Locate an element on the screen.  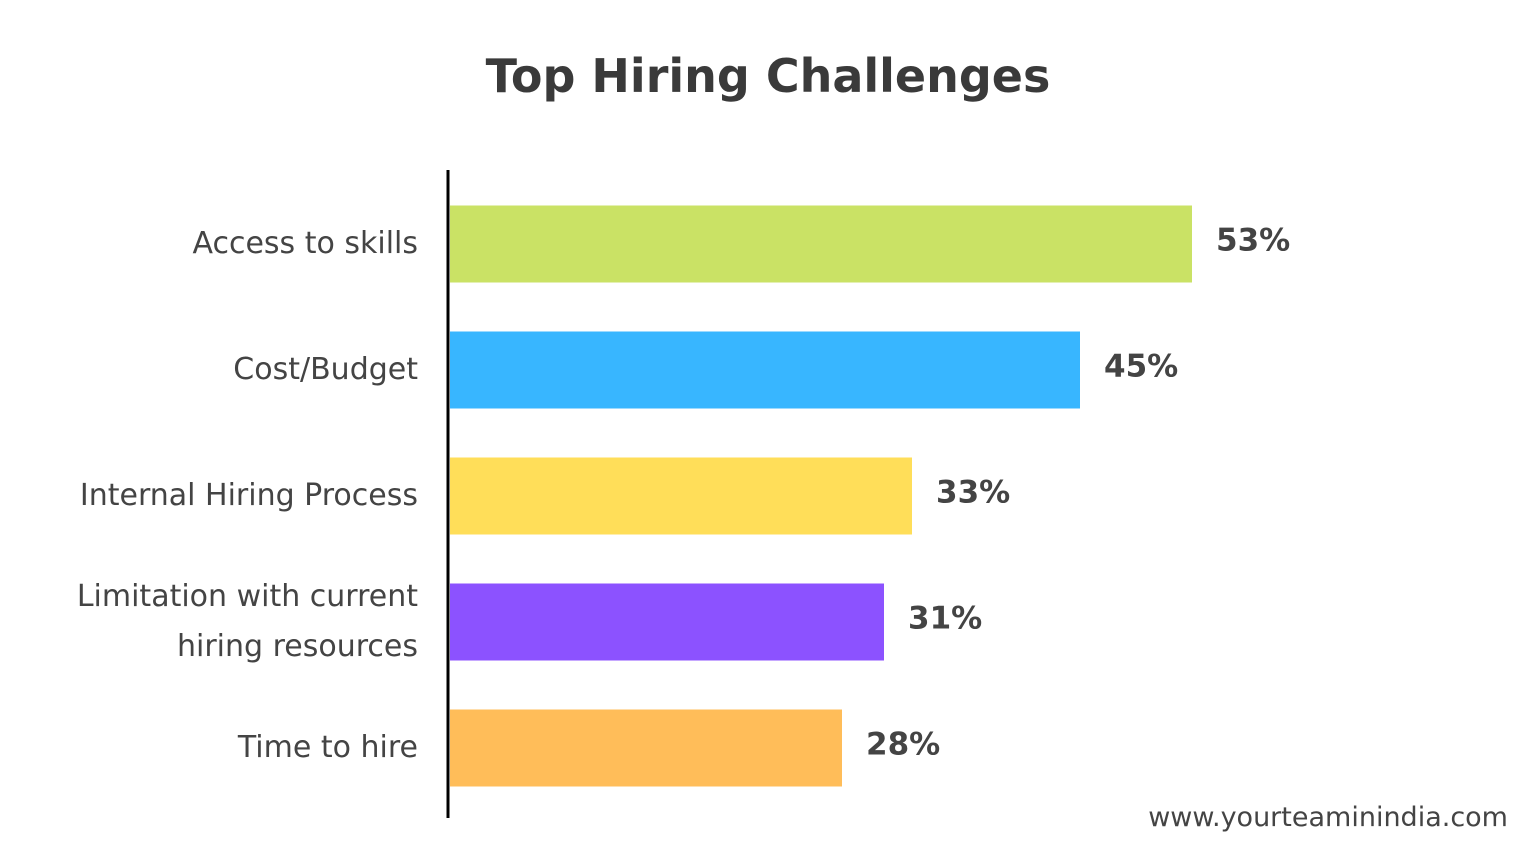
category-label: Access to skills is located at coordinates (305, 243).